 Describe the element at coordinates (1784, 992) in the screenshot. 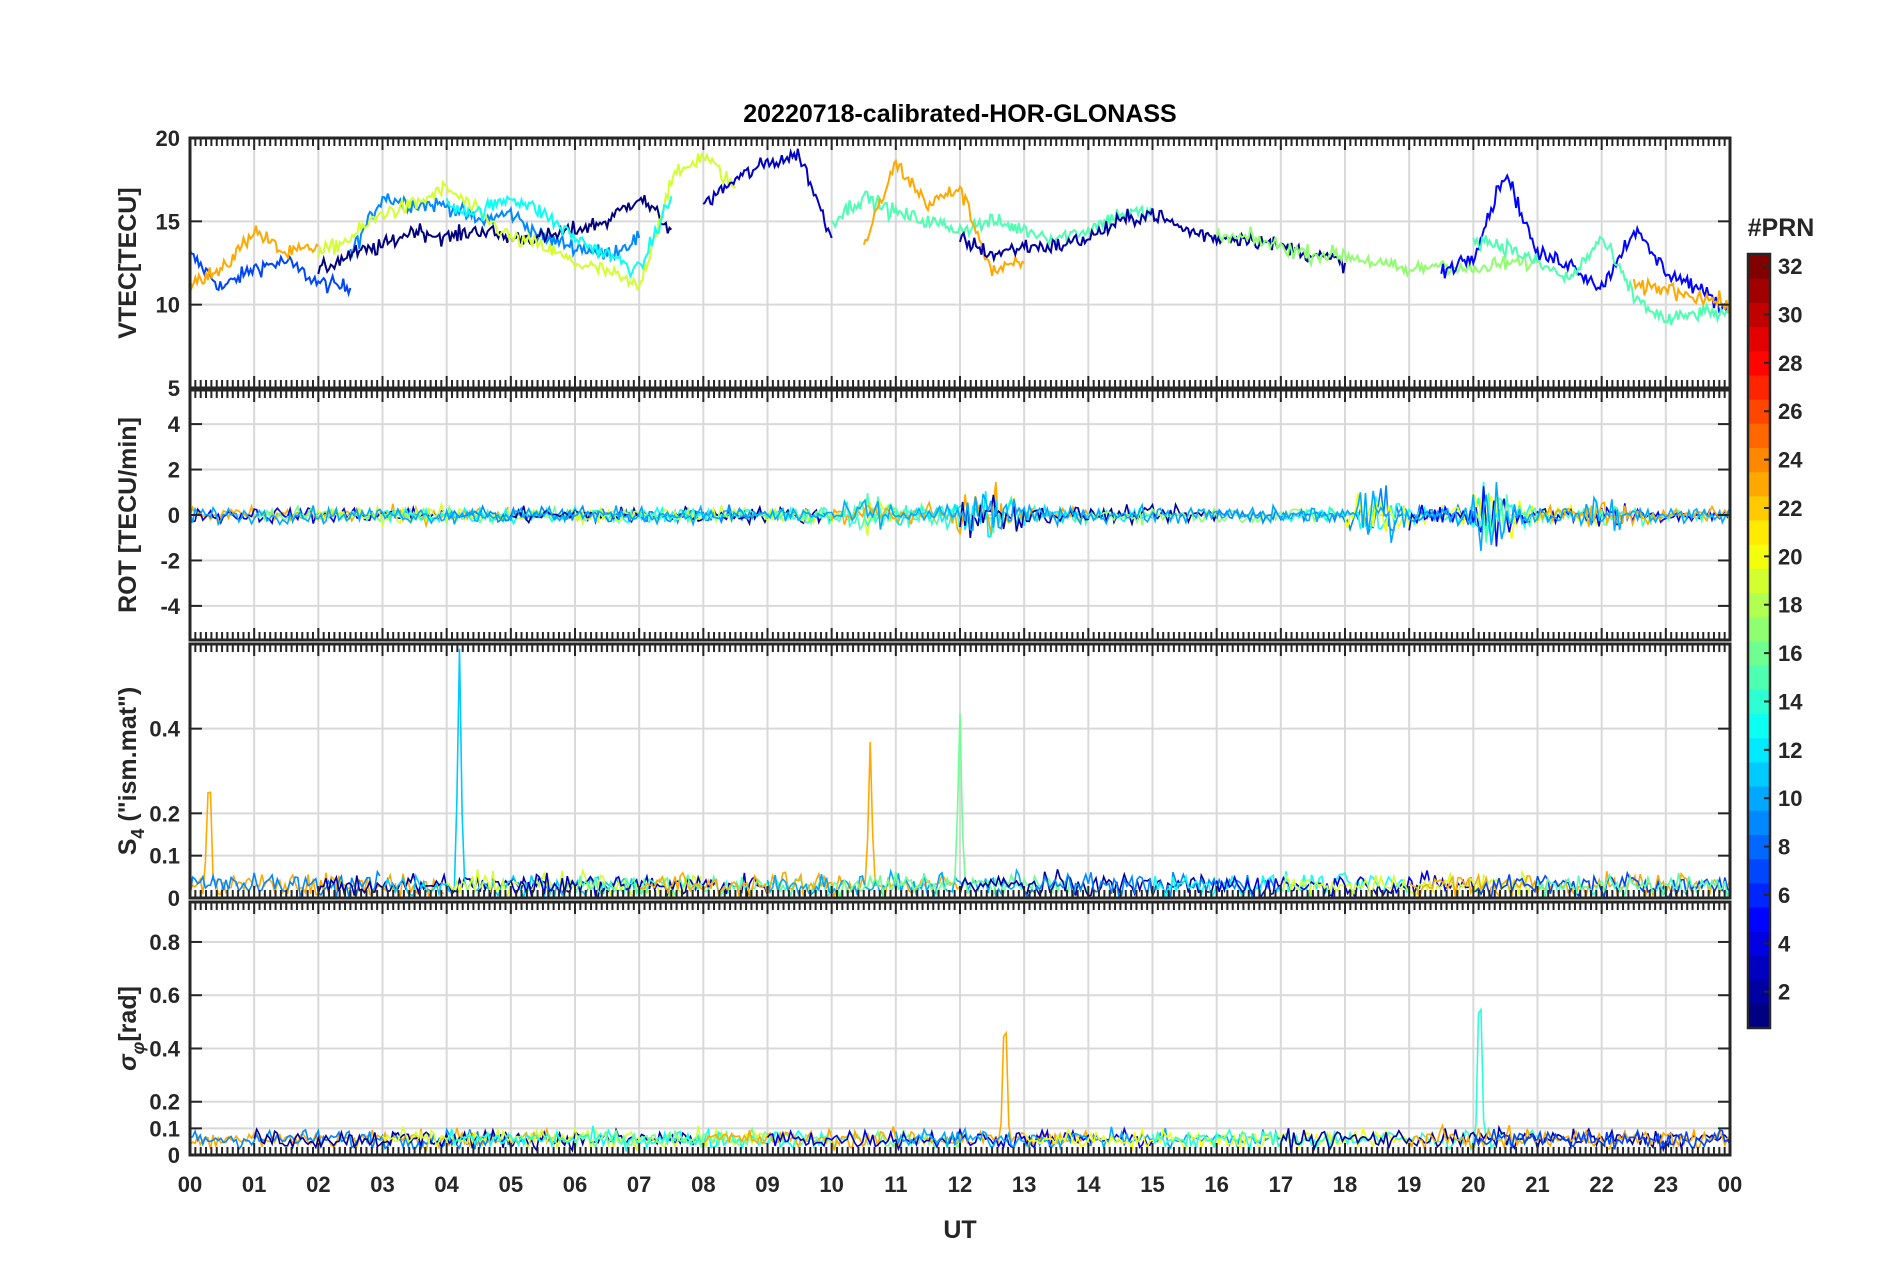

I see `colorbar-tick-label: 2` at that location.